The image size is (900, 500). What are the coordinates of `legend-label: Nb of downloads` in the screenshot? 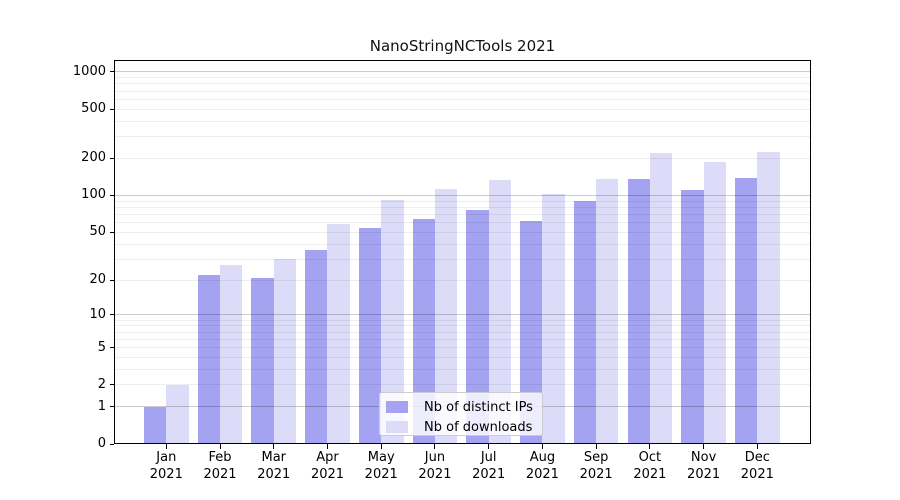 It's located at (478, 427).